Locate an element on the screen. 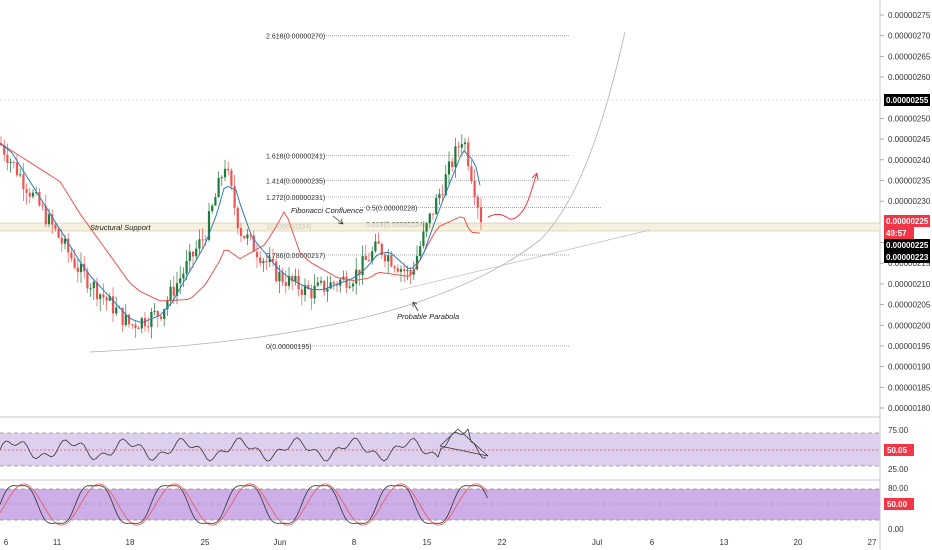 This screenshot has width=932, height=550. price-badge-label: 0.00000223 is located at coordinates (907, 257).